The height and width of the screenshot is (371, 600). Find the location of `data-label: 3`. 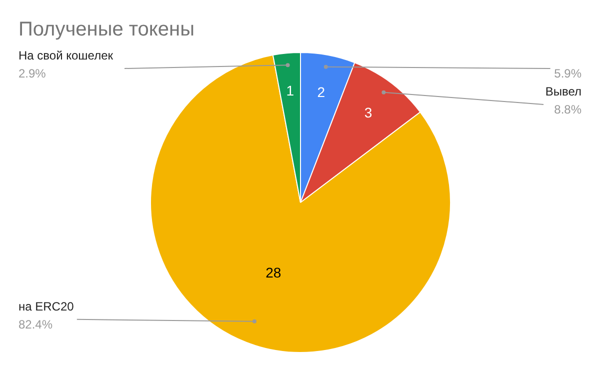

data-label: 3 is located at coordinates (368, 112).